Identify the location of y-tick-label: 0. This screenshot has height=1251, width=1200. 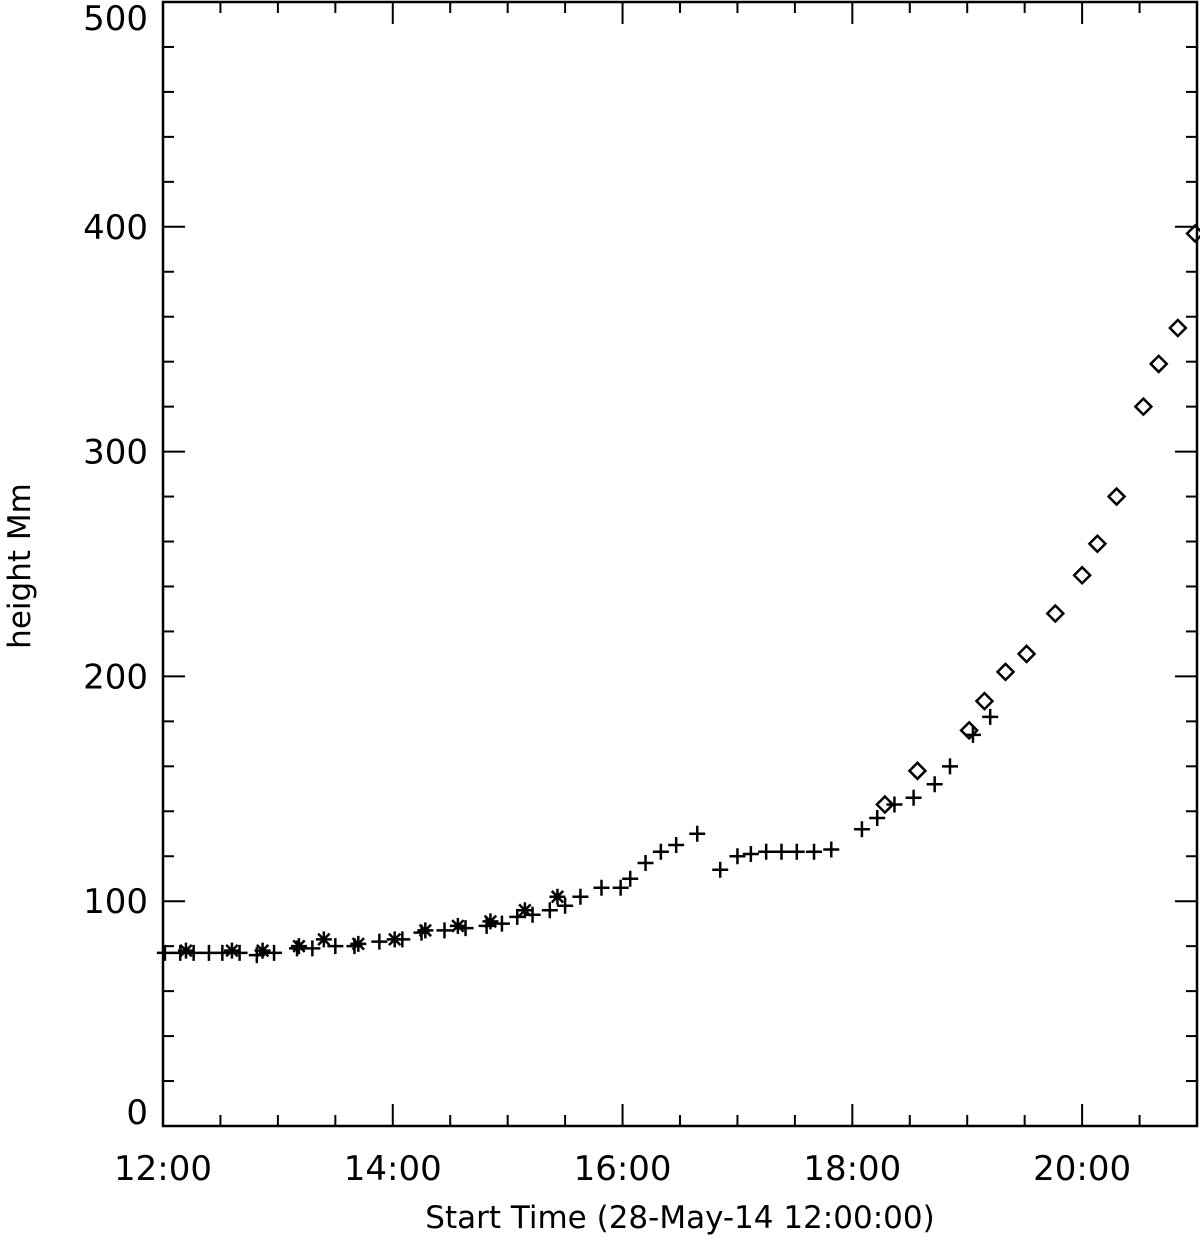
(137, 1113).